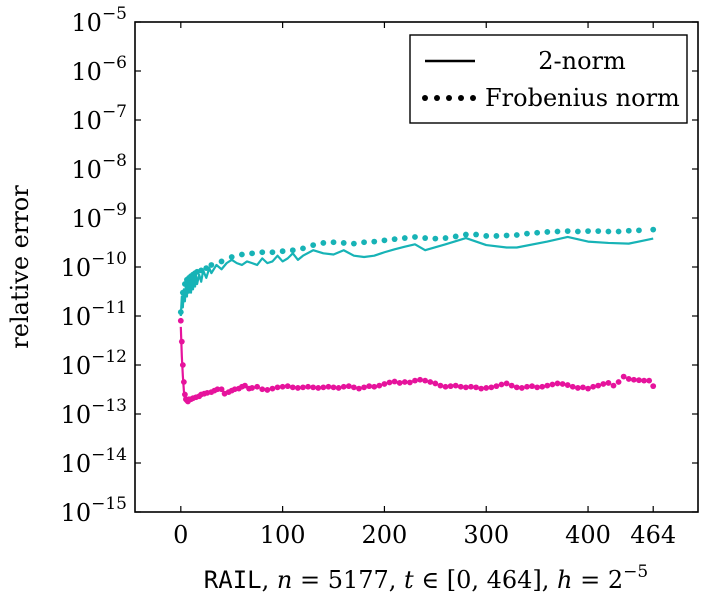 The width and height of the screenshot is (726, 604). What do you see at coordinates (449, 98) in the screenshot?
I see `legend-dotted-swatch` at bounding box center [449, 98].